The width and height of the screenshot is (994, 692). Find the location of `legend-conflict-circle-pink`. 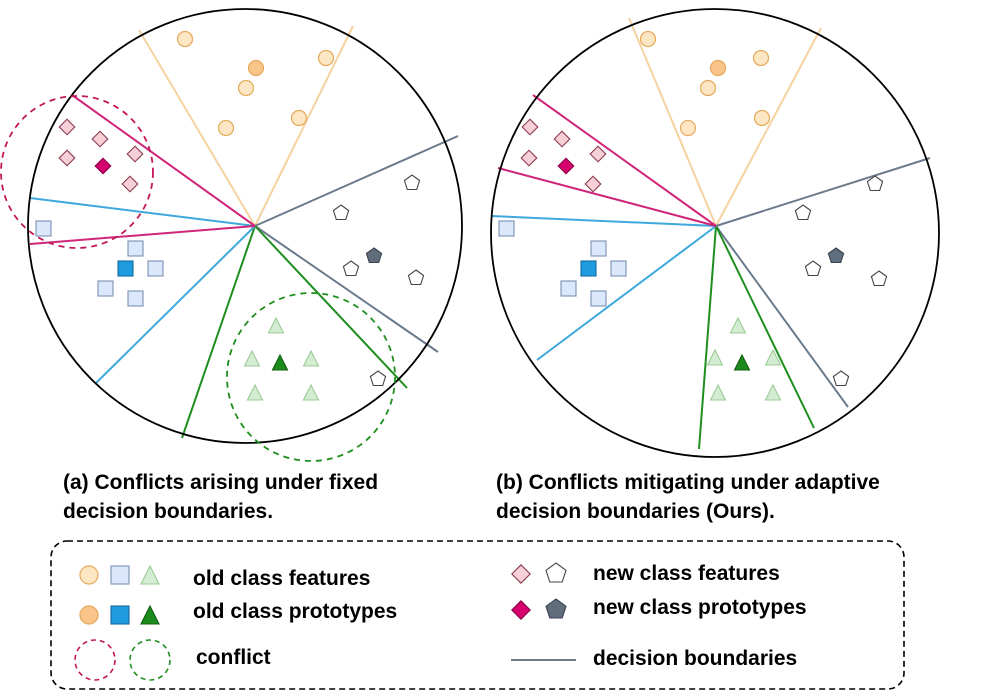

legend-conflict-circle-pink is located at coordinates (95, 660).